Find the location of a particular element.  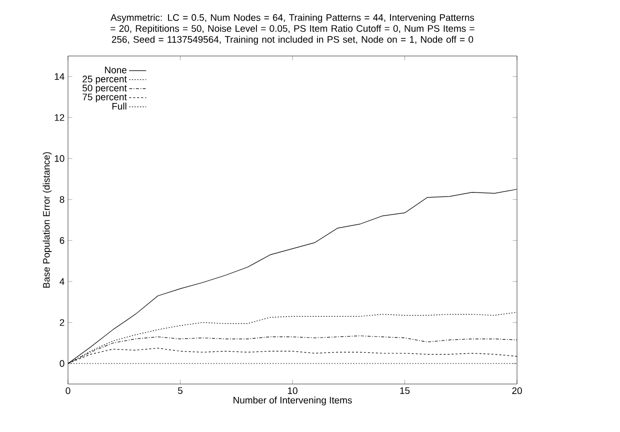

x-tick-label: 20 is located at coordinates (517, 390).